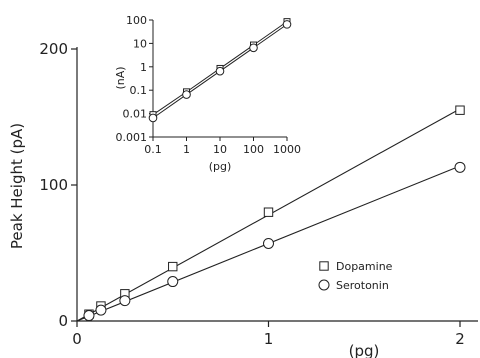  Describe the element at coordinates (269, 339) in the screenshot. I see `x-tick-label: 1` at that location.